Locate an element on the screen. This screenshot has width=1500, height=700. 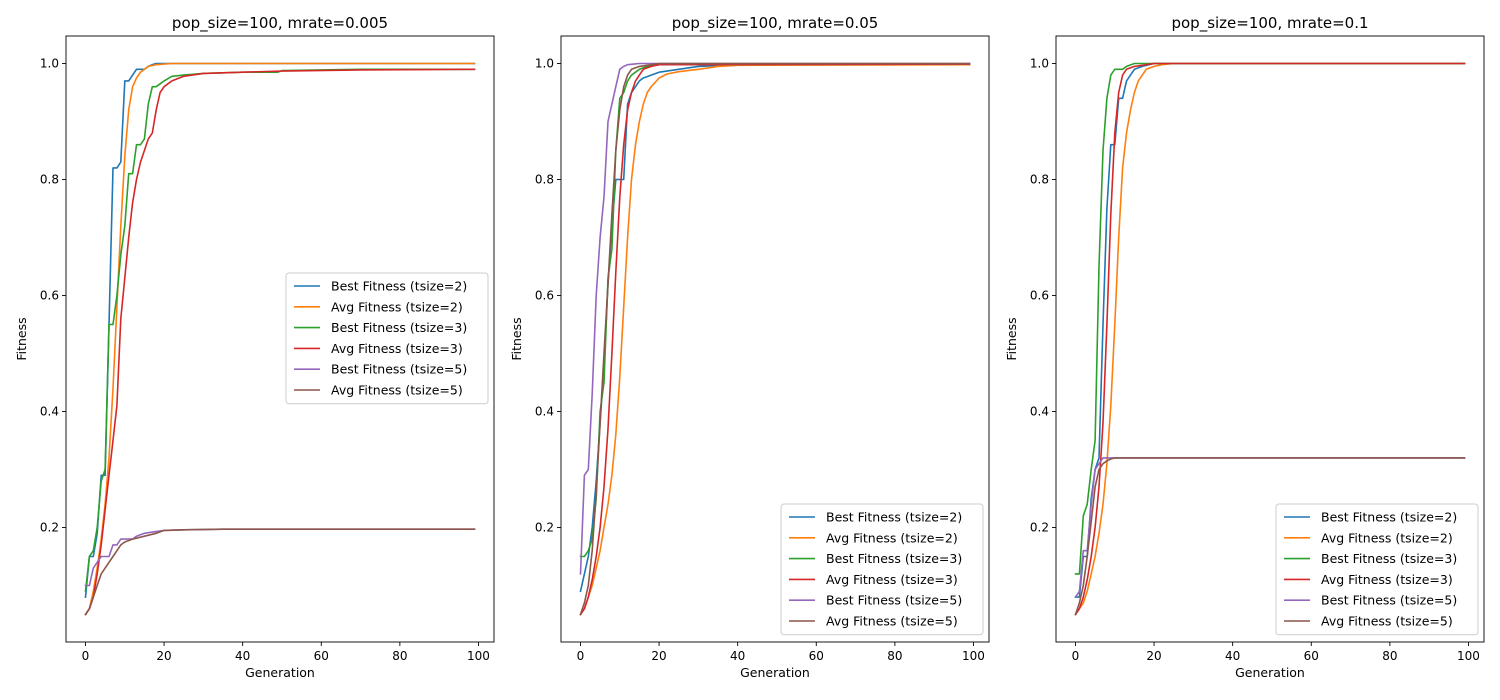
chart-title: pop_size=100, mrate=0.005 is located at coordinates (280, 23).